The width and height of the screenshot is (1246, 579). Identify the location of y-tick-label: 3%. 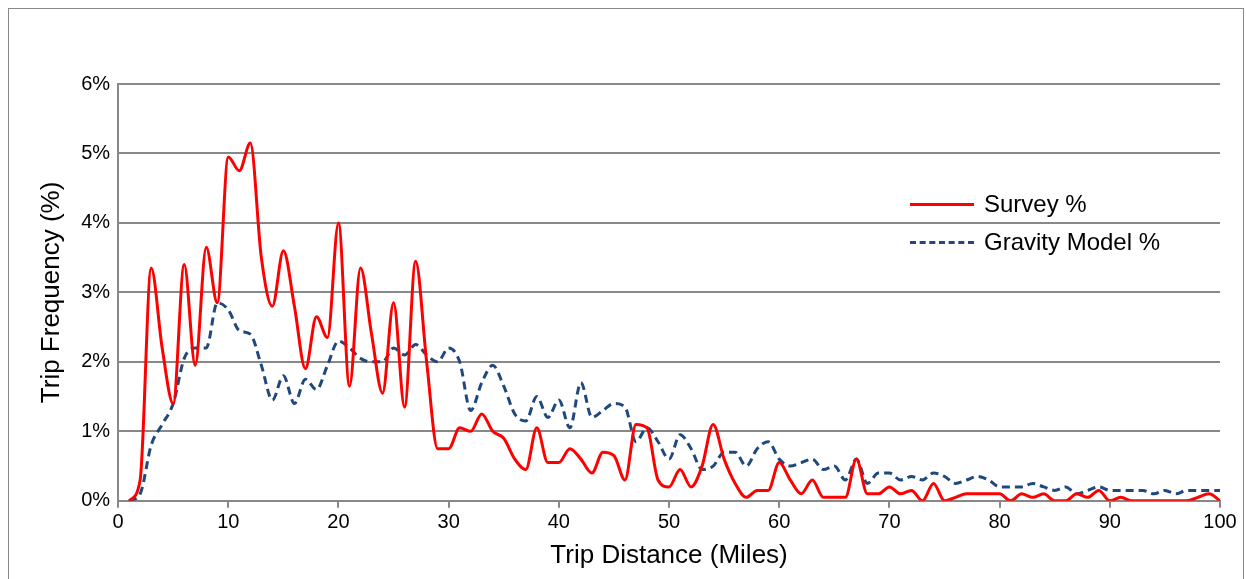
(96, 290).